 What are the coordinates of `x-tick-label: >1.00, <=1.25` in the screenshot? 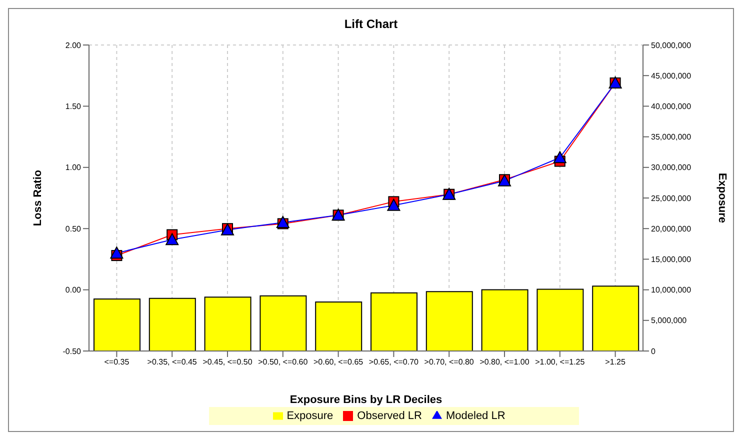 It's located at (560, 362).